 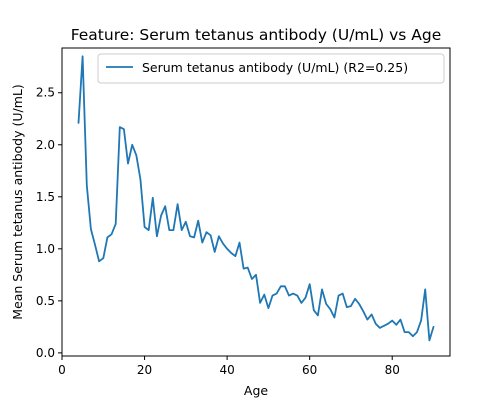 I want to click on x-axis-label: Age, so click(x=256, y=390).